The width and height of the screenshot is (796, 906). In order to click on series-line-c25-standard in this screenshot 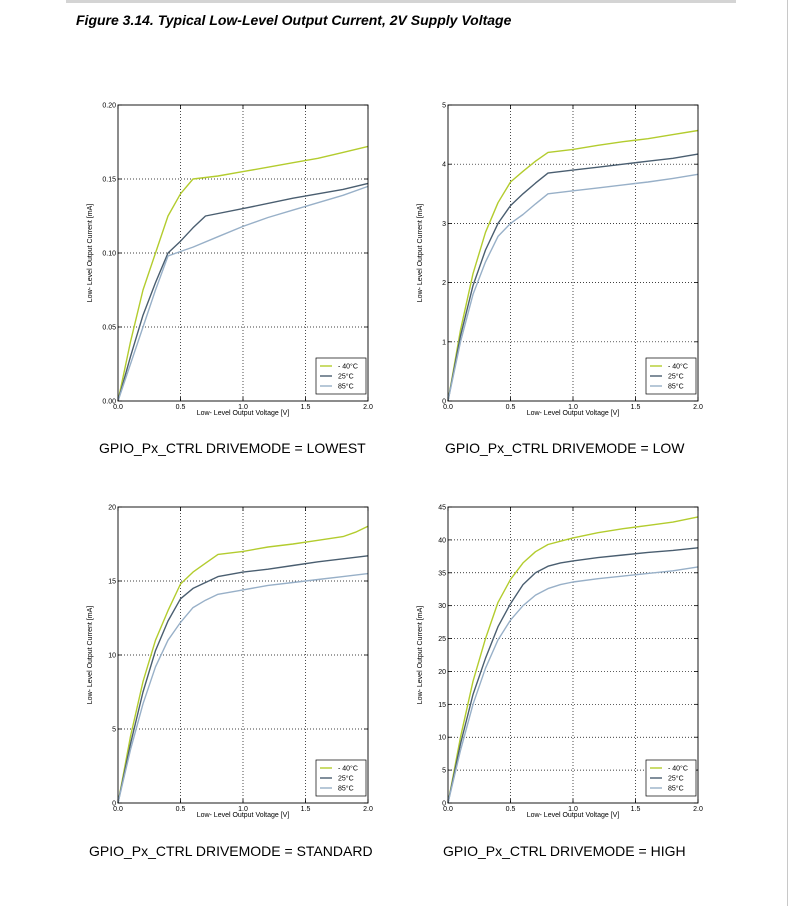, I will do `click(243, 679)`.